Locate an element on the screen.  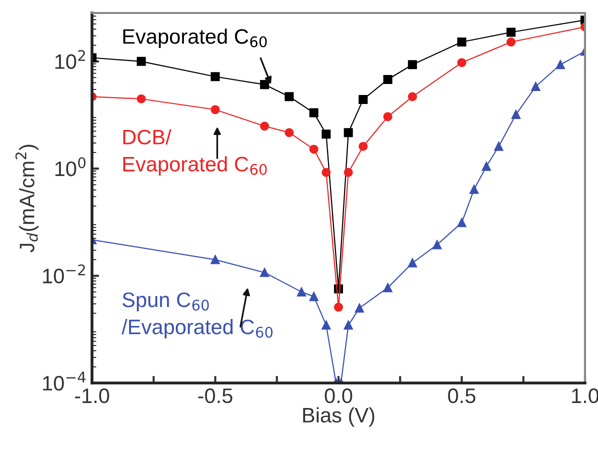
x-tick-label: -1.0 is located at coordinates (92, 396).